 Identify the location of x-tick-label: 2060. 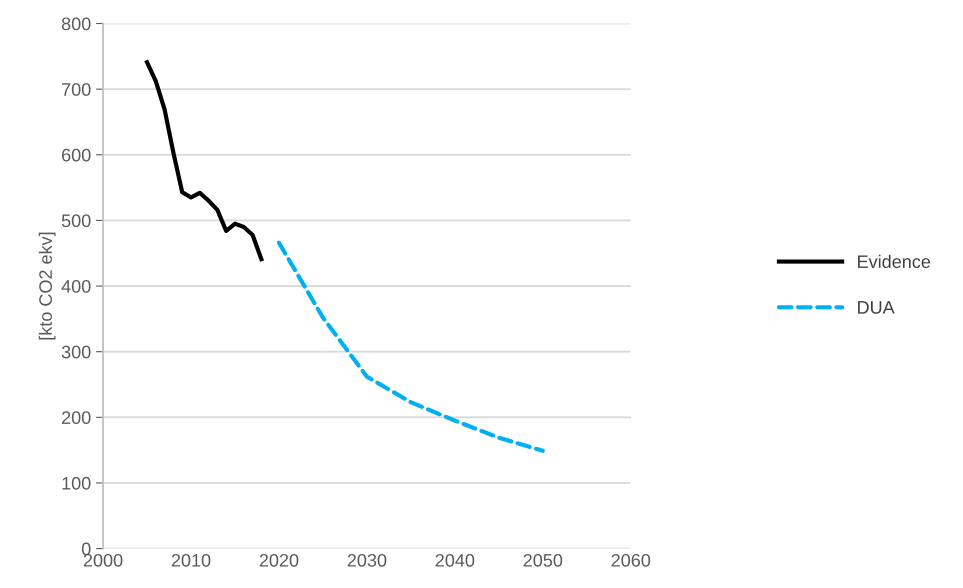
(631, 560).